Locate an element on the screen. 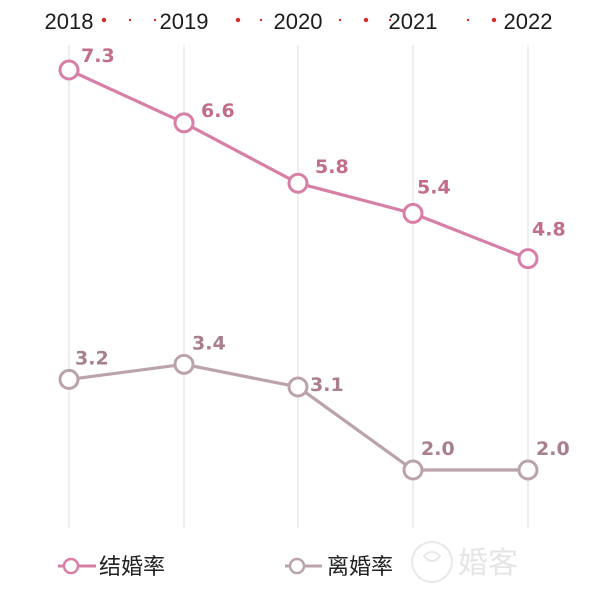 The width and height of the screenshot is (593, 615). watermark-heart-icon is located at coordinates (432, 556).